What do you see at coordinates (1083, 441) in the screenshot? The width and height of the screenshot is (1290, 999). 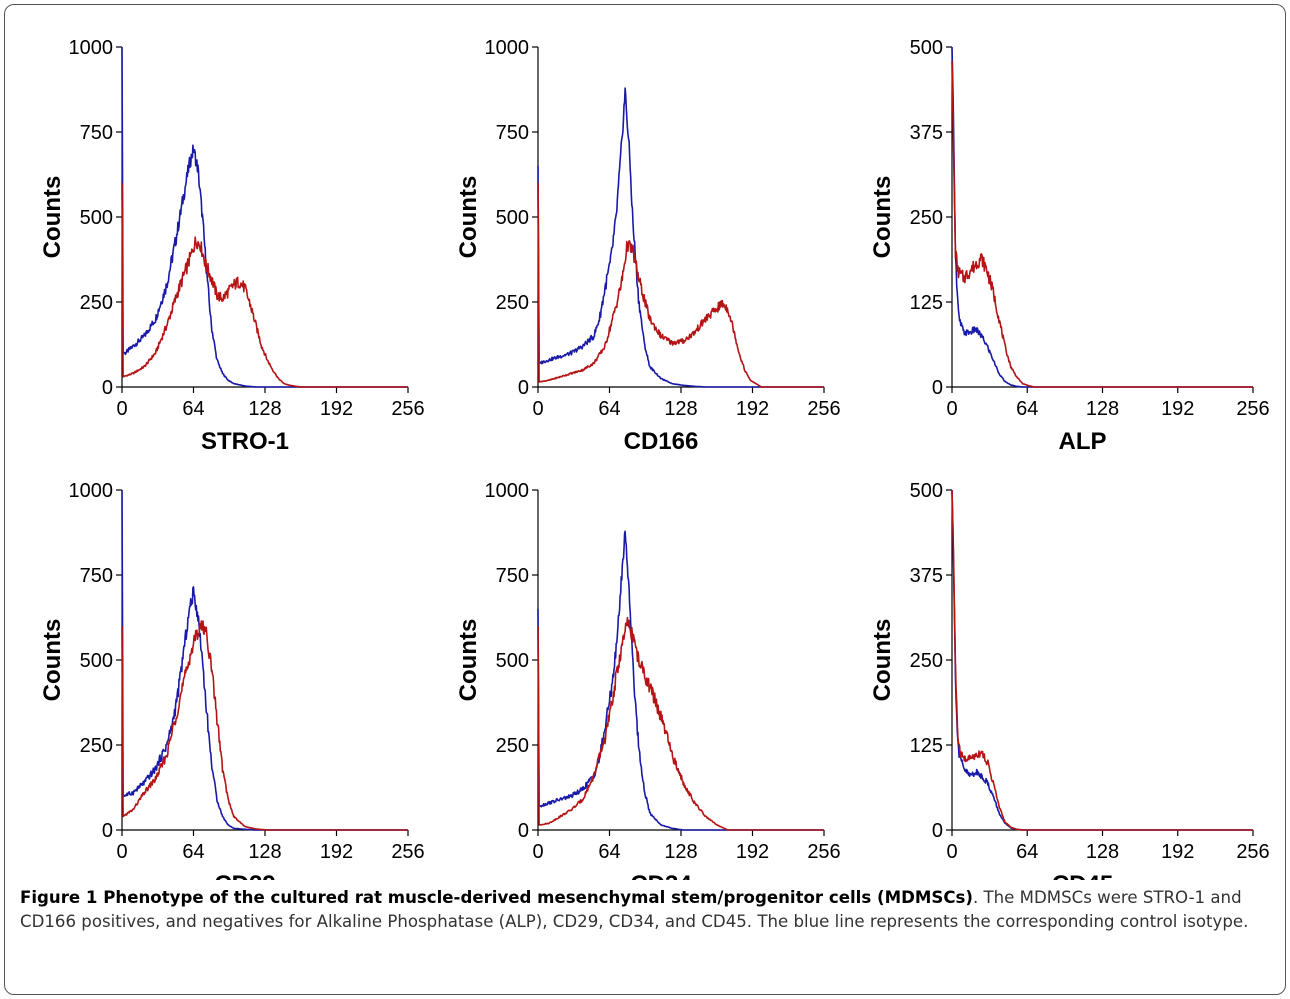 I see `x-axis-title: ALP` at bounding box center [1083, 441].